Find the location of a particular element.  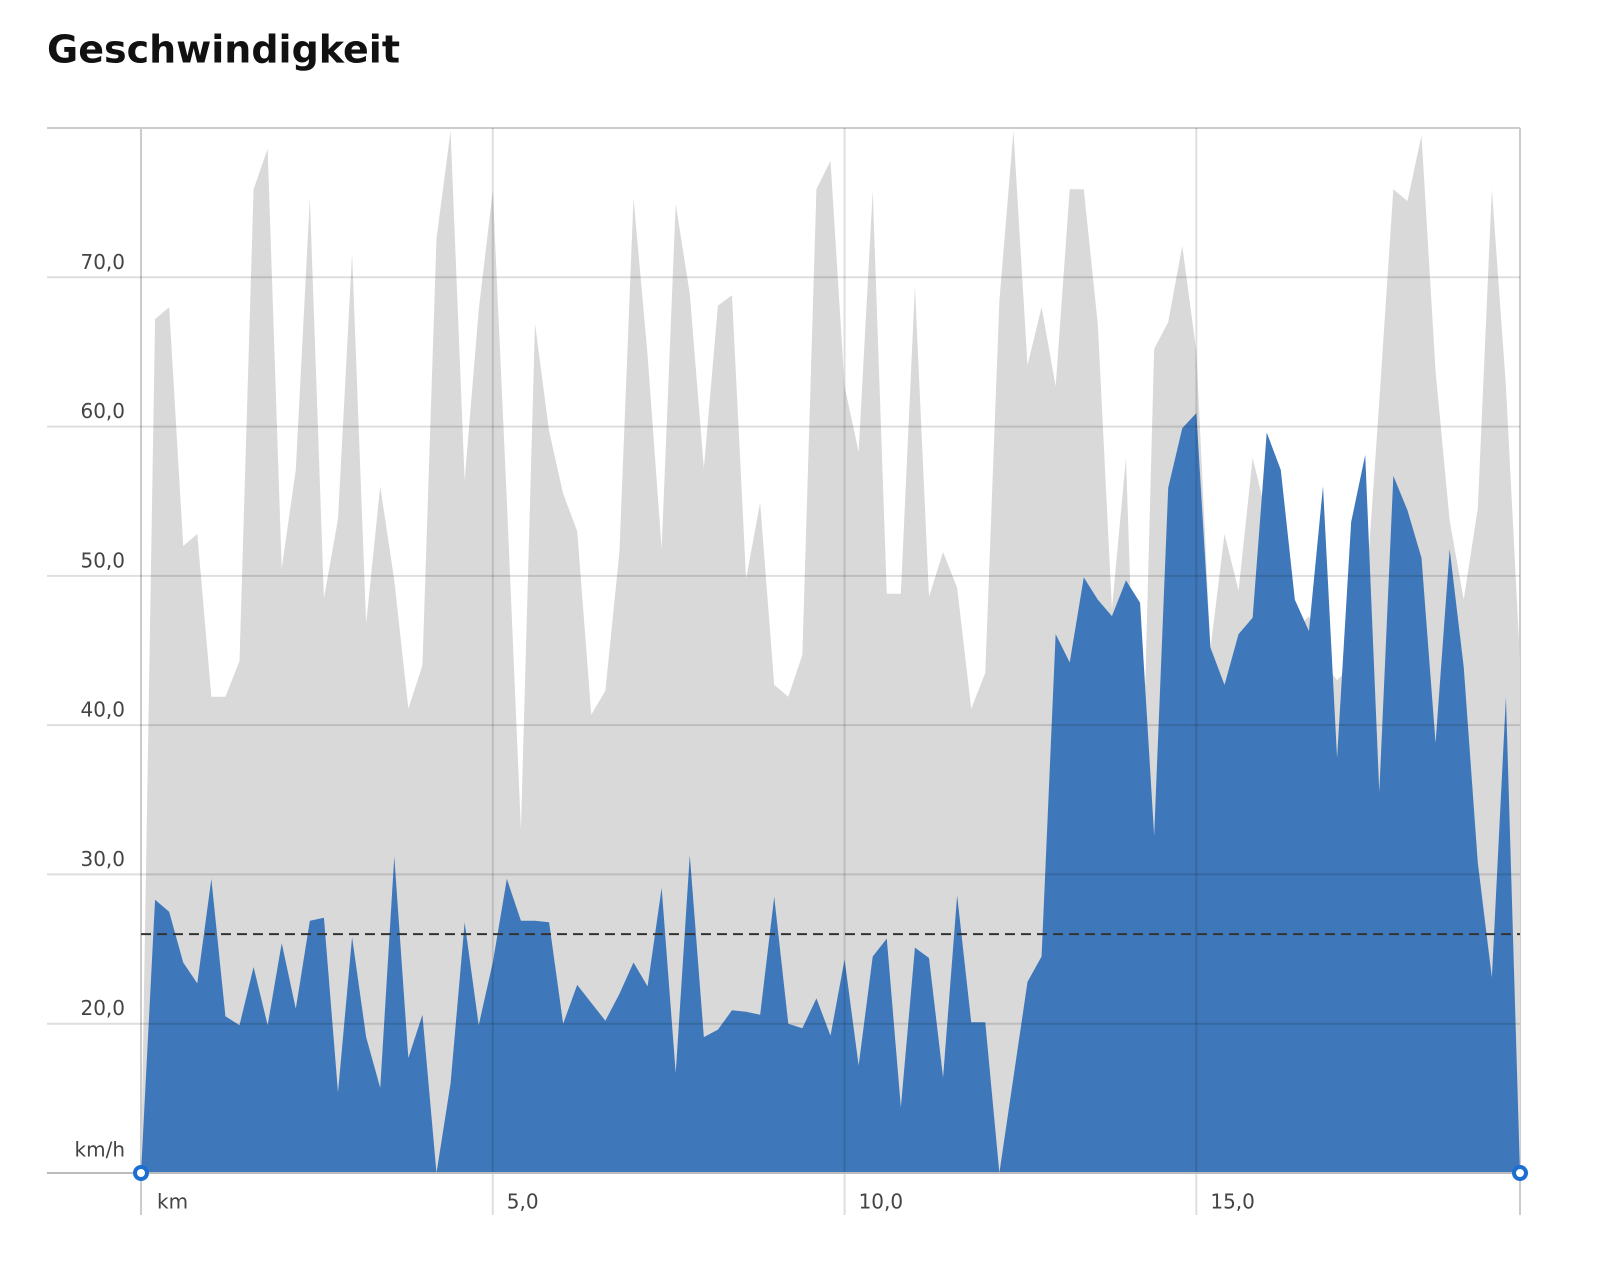

x-tick-label: 10,0 is located at coordinates (881, 1202).